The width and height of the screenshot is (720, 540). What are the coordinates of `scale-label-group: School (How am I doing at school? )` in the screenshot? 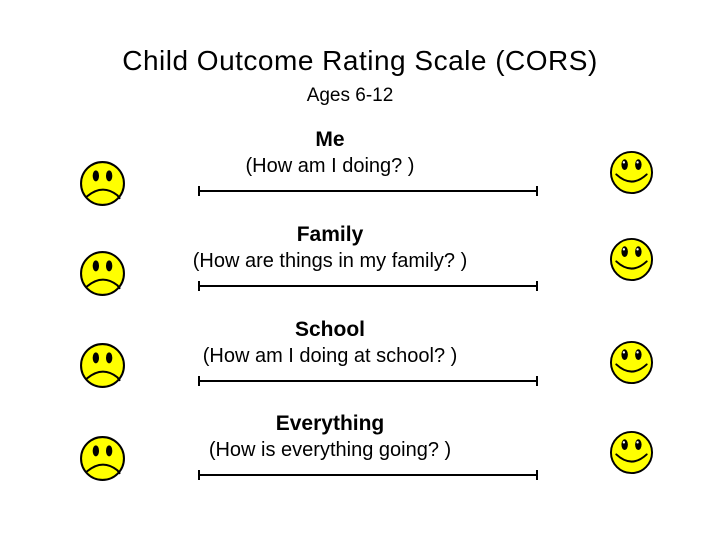 It's located at (330, 342).